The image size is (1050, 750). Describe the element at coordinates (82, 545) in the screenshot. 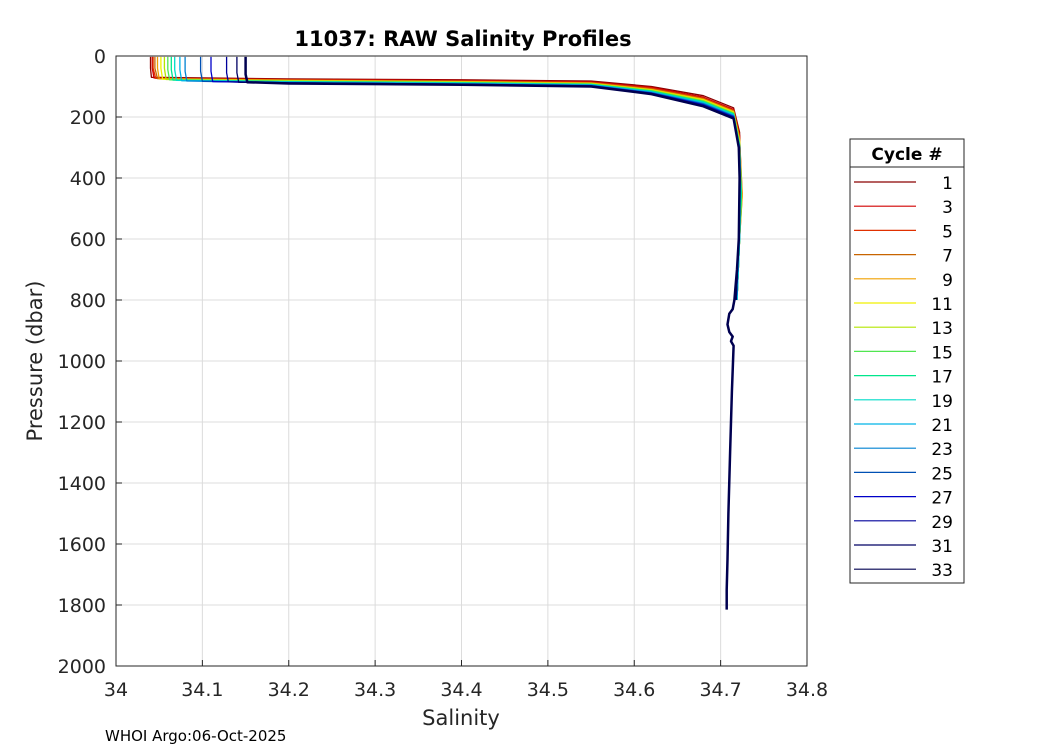

I see `y-tick-label: 1600` at that location.